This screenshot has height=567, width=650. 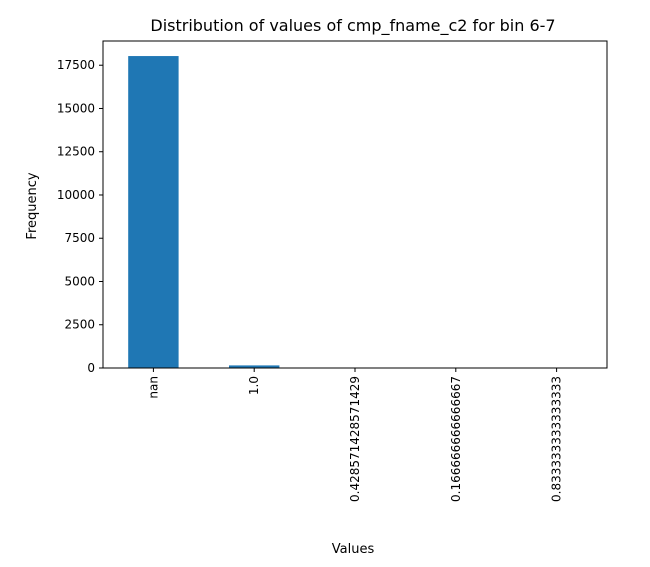 I want to click on x-tick-label-0: nan, so click(x=153, y=387).